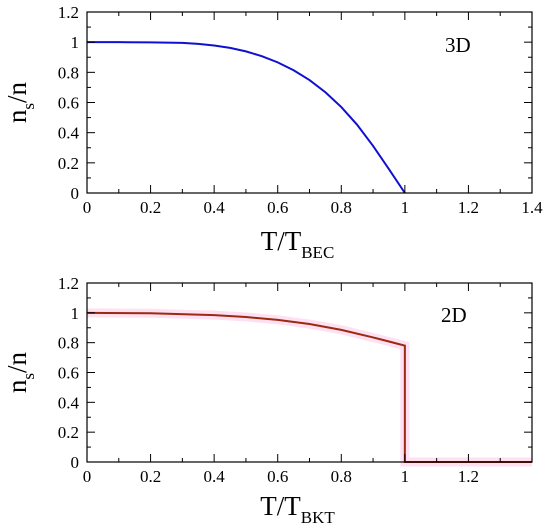  Describe the element at coordinates (458, 45) in the screenshot. I see `panel-label: 3D` at that location.